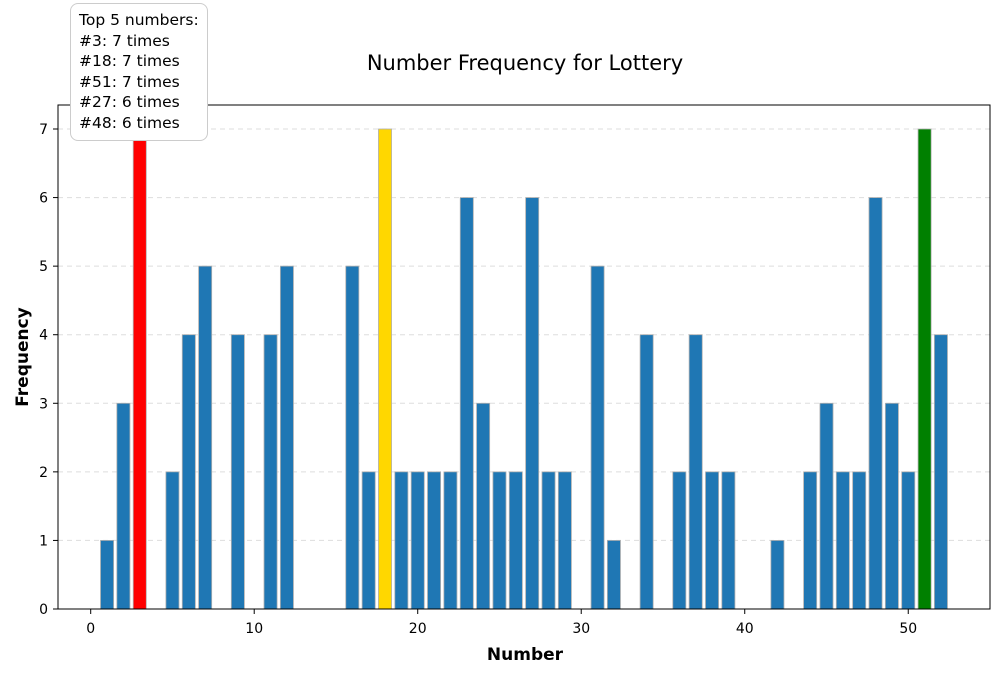 The image size is (1001, 676). I want to click on x-tick-label: 50, so click(908, 629).